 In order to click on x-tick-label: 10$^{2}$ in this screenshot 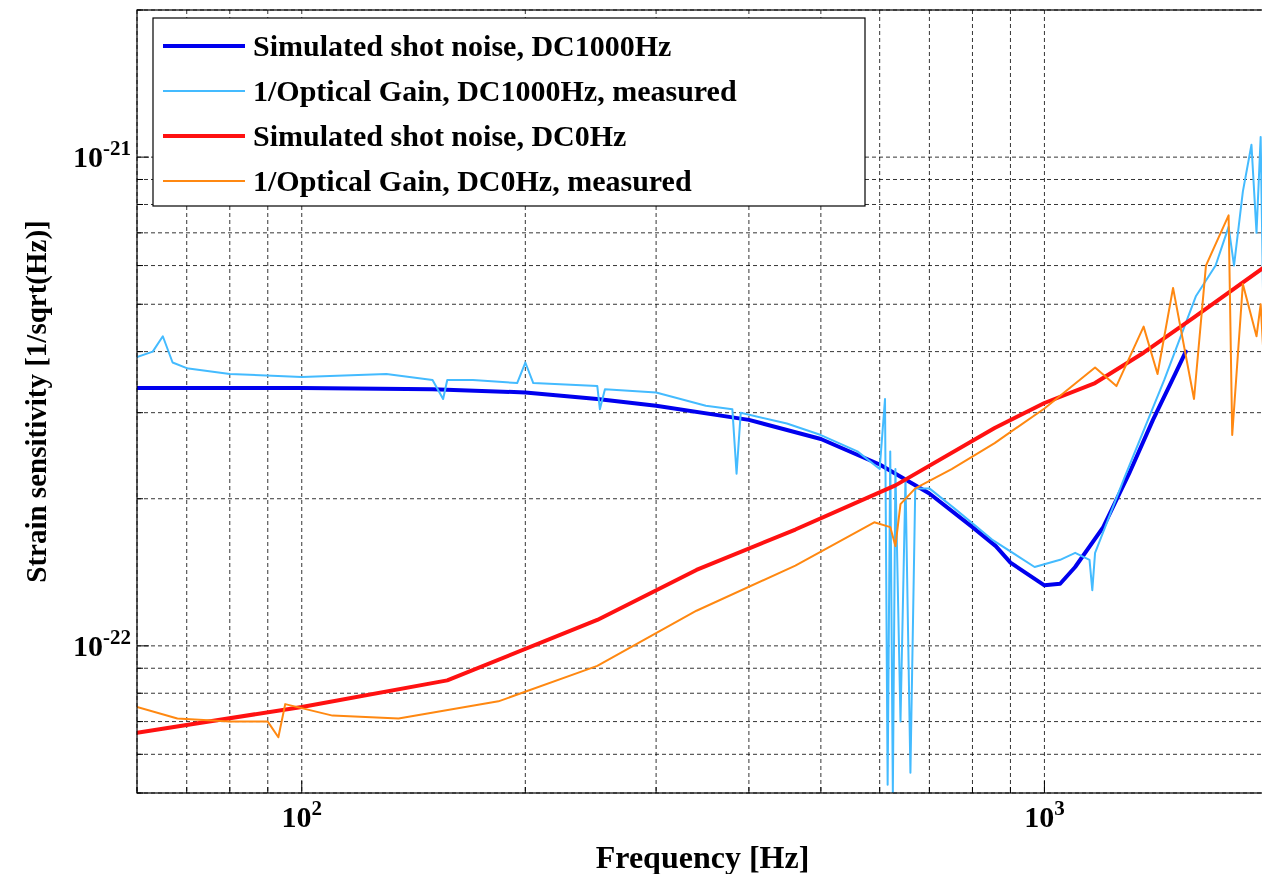, I will do `click(302, 814)`.